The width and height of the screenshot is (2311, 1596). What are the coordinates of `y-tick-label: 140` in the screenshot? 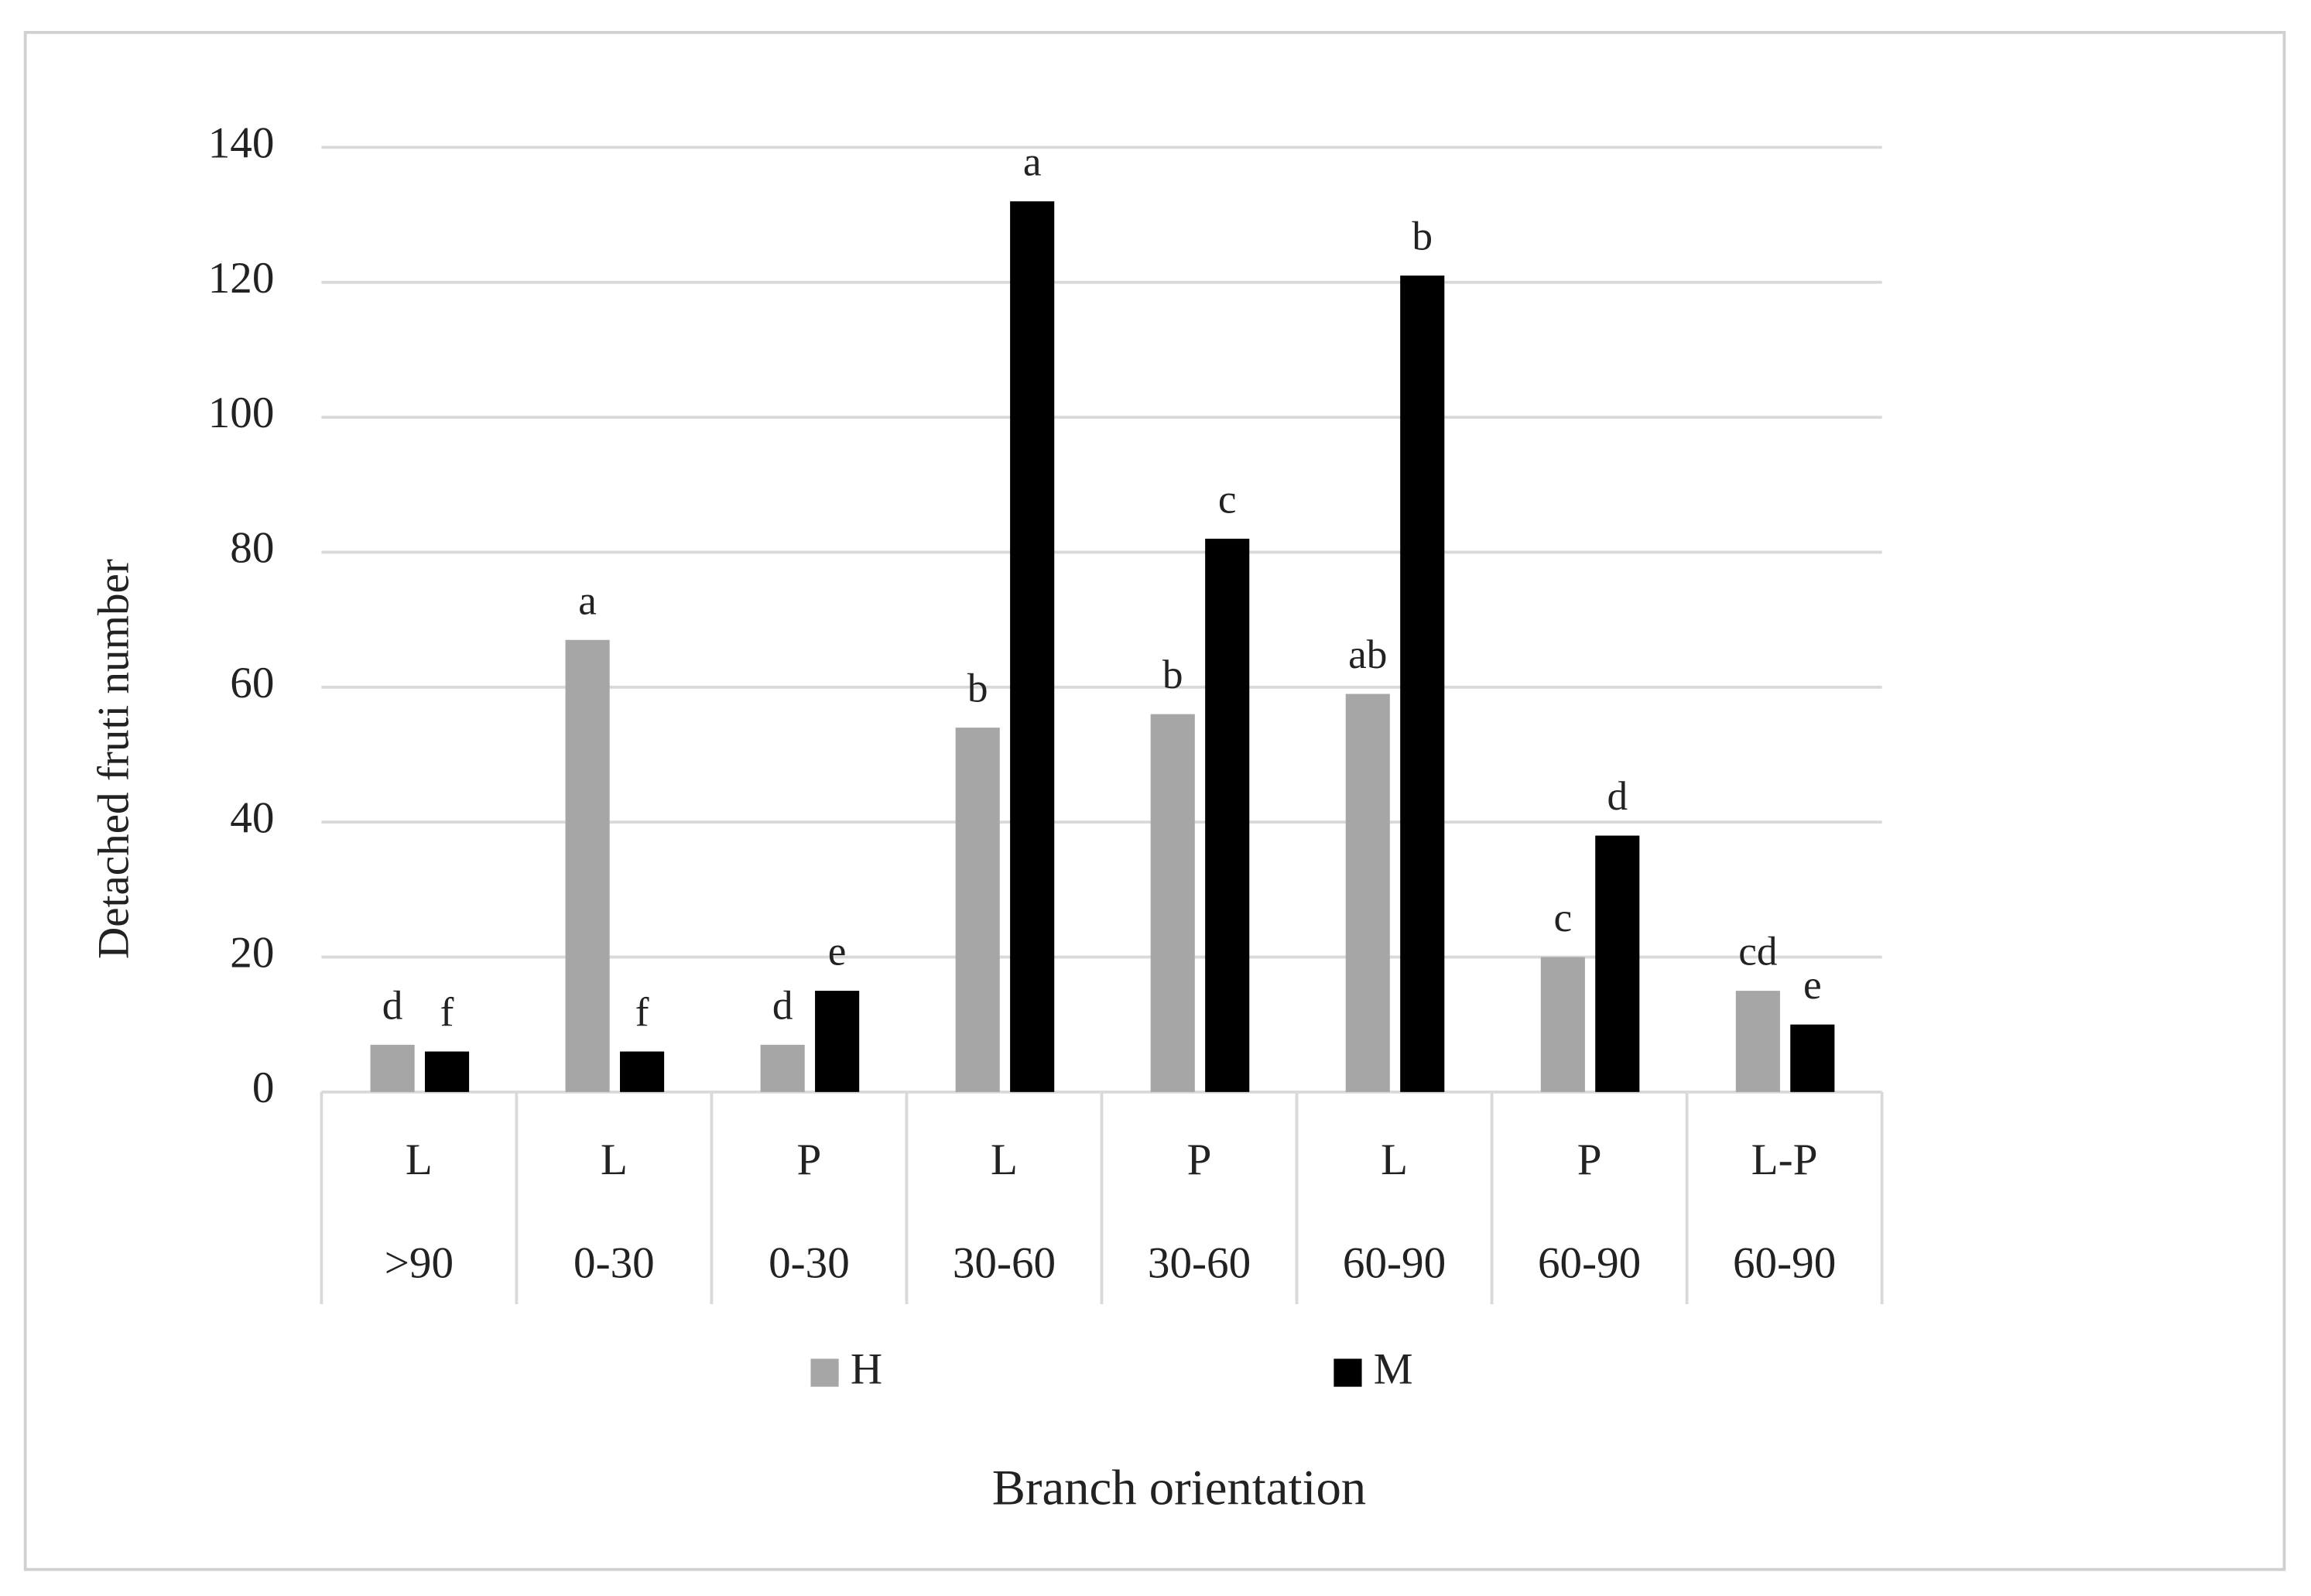 It's located at (241, 143).